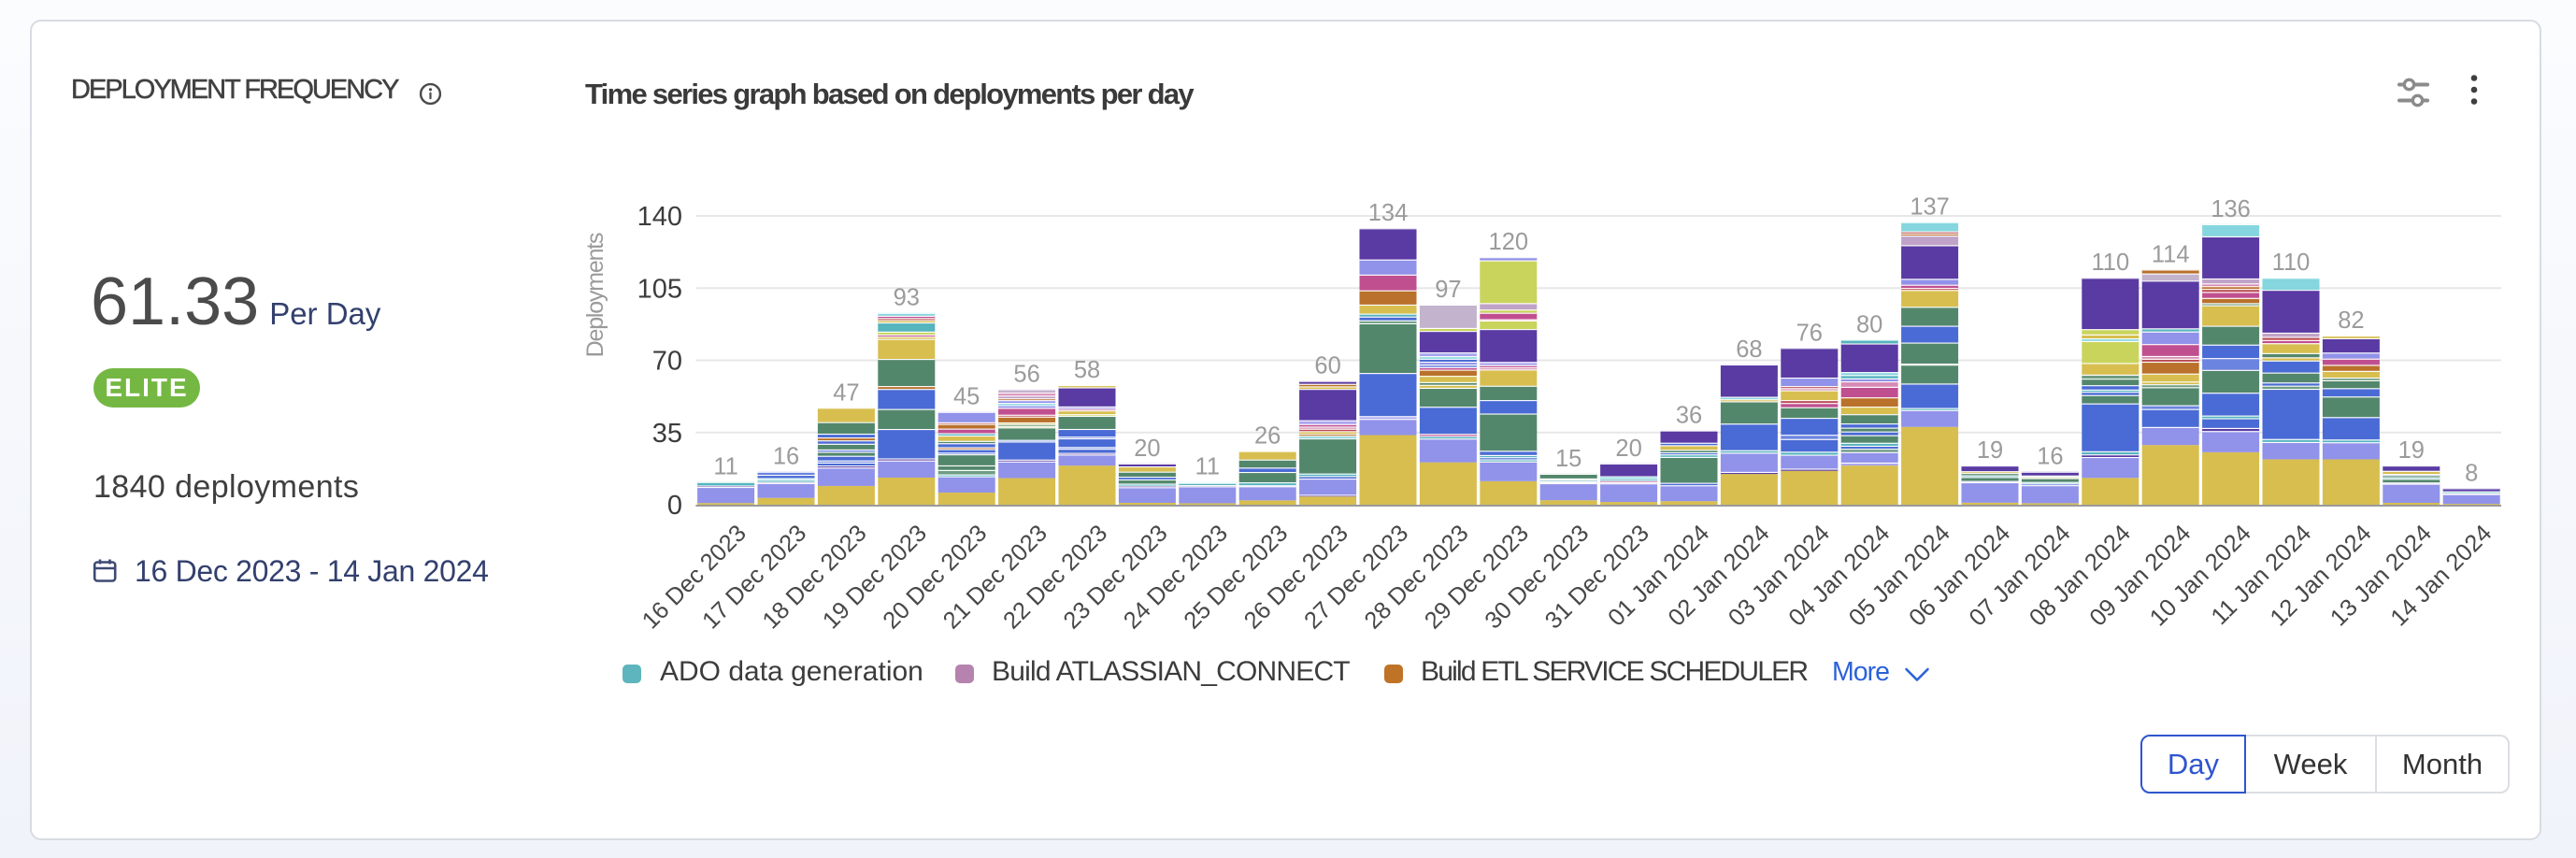 This screenshot has width=2576, height=858. I want to click on svg-text: 0, so click(674, 506).